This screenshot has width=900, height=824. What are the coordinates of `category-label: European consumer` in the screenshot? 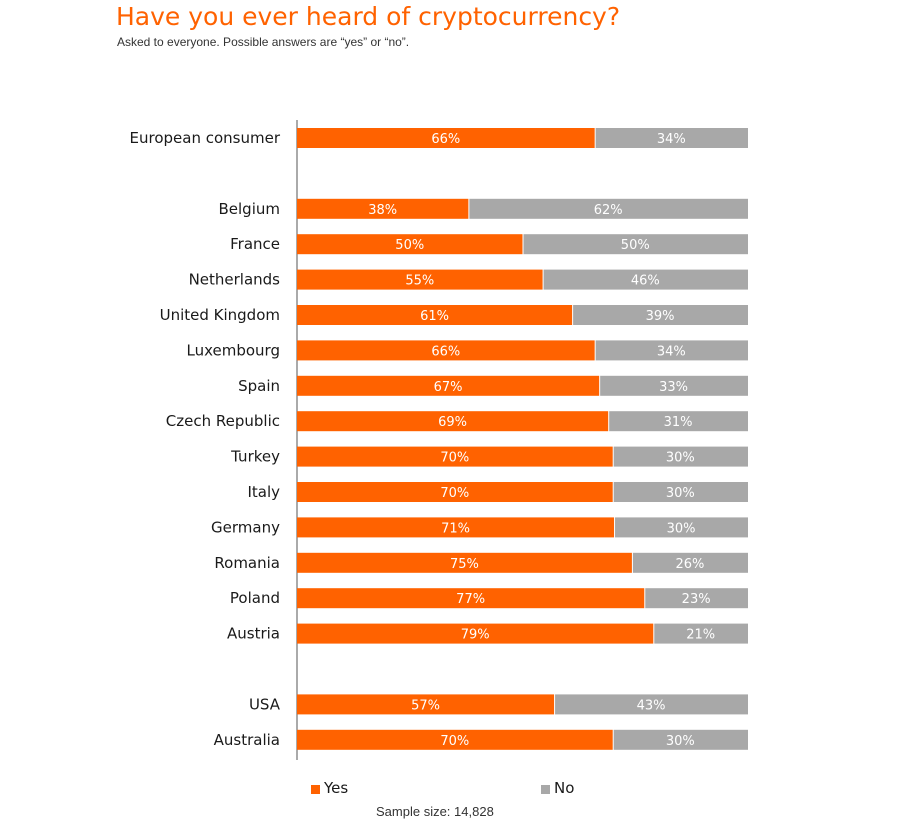 It's located at (205, 138).